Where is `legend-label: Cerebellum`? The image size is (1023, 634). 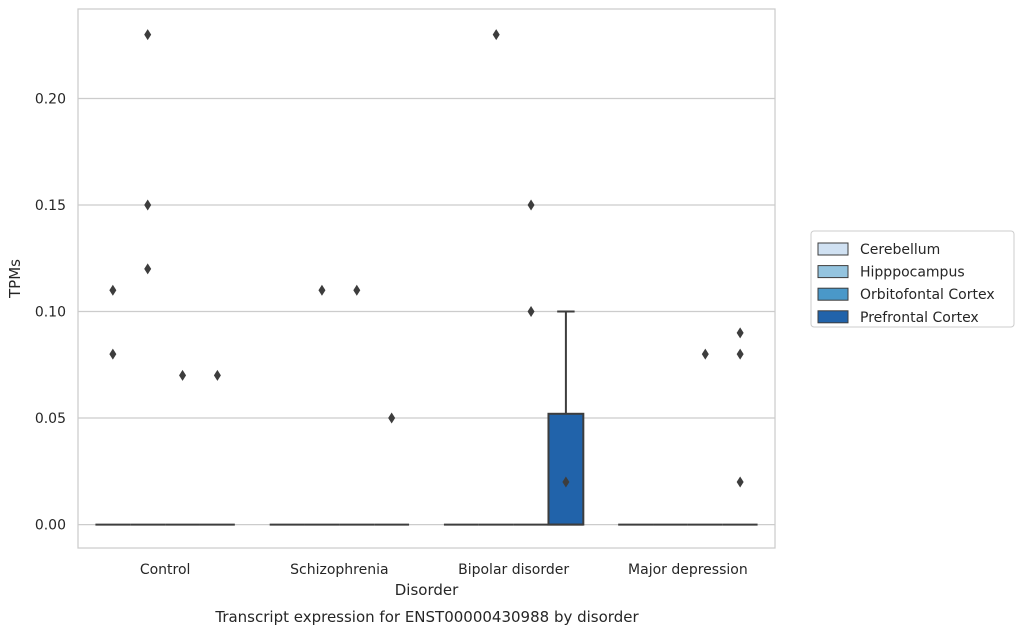
legend-label: Cerebellum is located at coordinates (900, 250).